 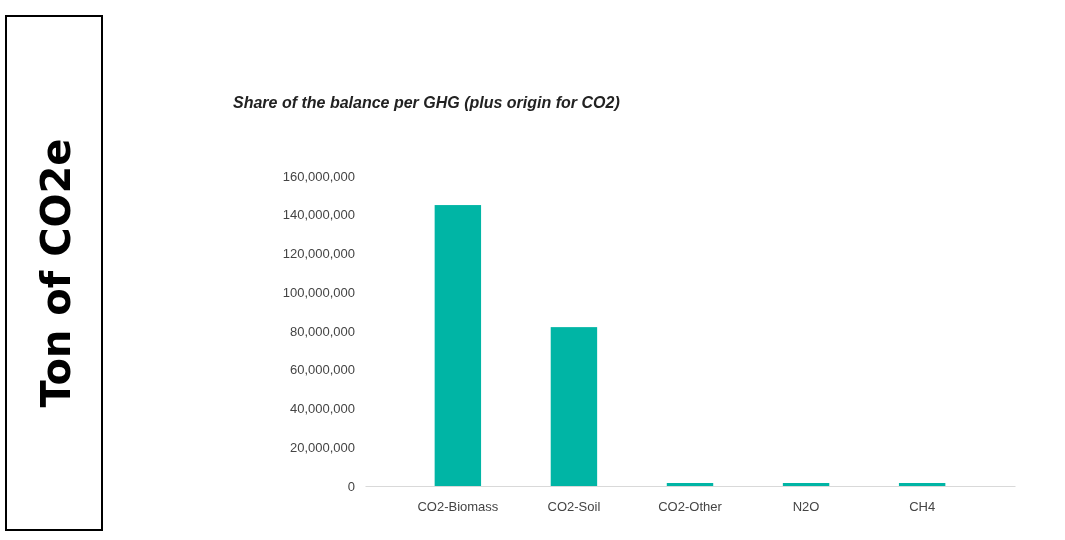 What do you see at coordinates (806, 507) in the screenshot?
I see `x-tick-label: N2O` at bounding box center [806, 507].